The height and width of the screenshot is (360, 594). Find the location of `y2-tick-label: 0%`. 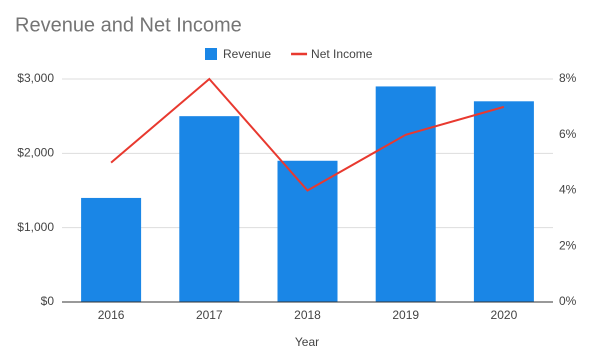

y2-tick-label: 0% is located at coordinates (568, 301).